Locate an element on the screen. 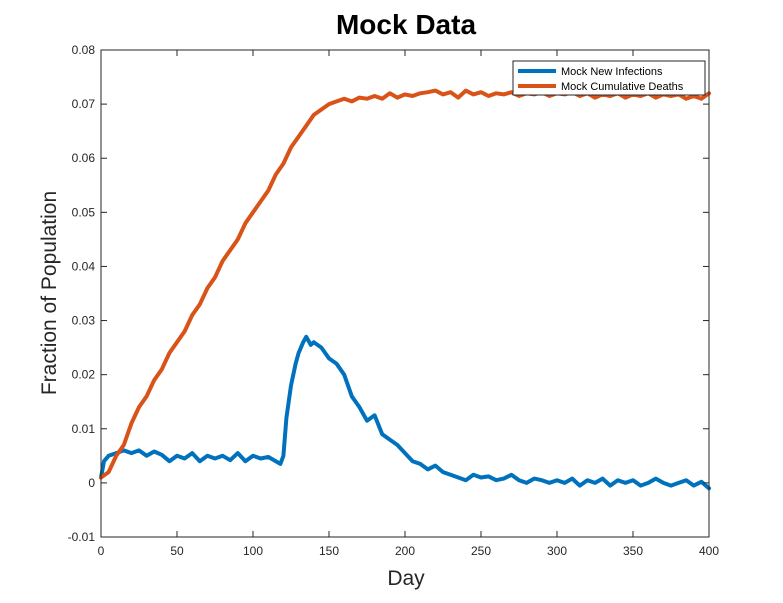  y-tick-label: 0.03 is located at coordinates (84, 321).